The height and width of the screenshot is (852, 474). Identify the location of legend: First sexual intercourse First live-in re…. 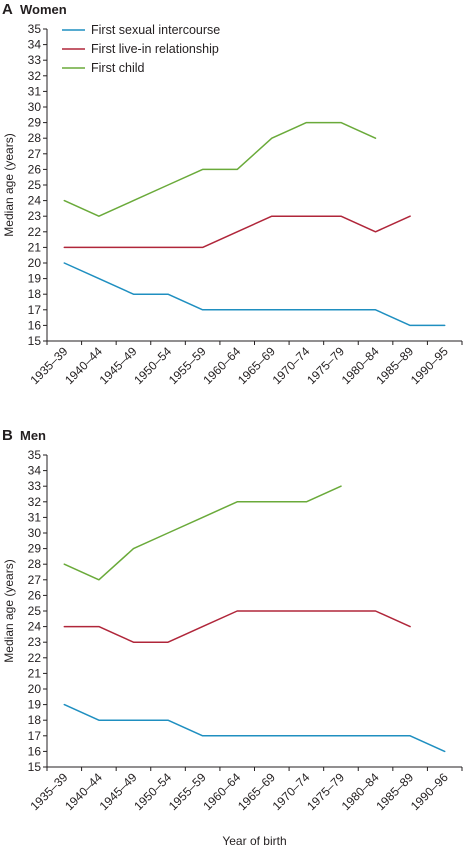
(141, 49).